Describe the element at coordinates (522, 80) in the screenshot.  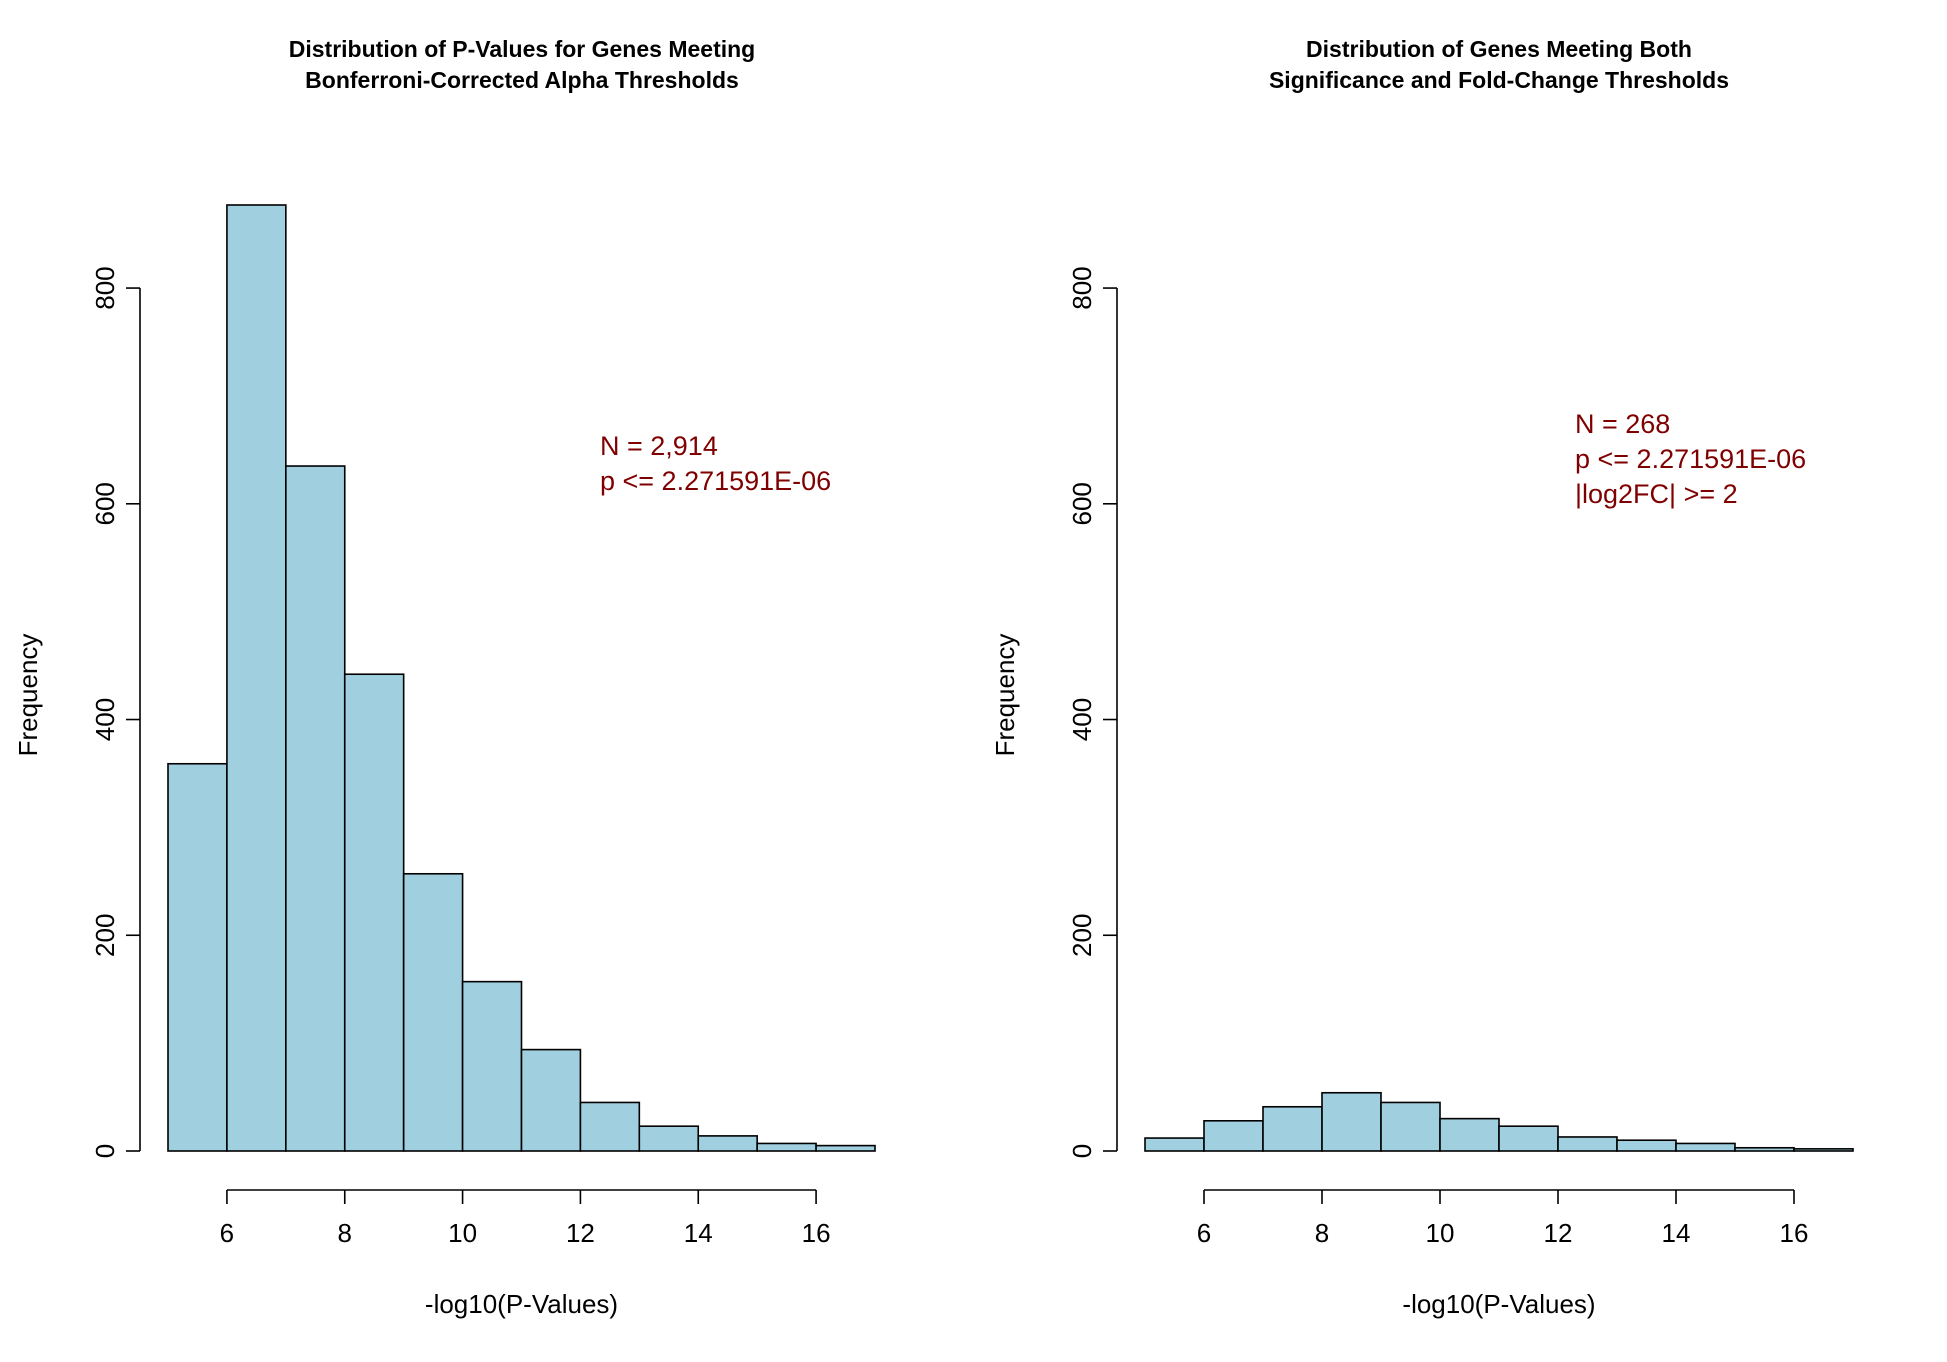
I see `chart-title-line: Bonferroni-Corrected Alpha Thresholds` at that location.